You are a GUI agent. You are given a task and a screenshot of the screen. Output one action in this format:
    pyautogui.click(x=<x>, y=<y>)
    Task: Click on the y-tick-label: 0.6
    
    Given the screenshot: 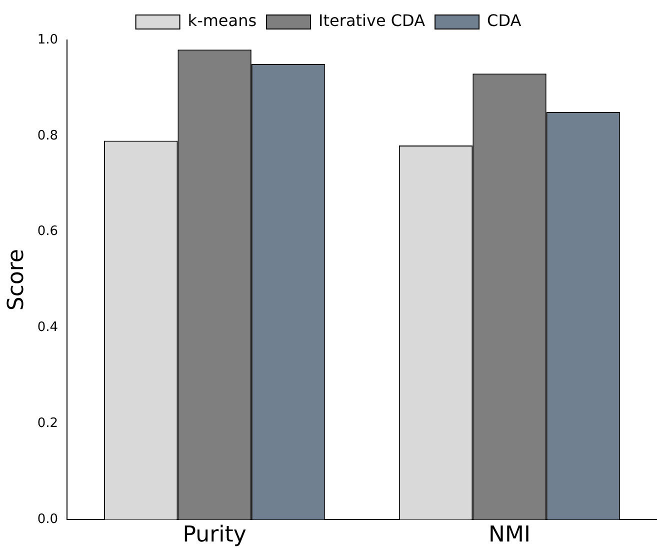 What is the action you would take?
    pyautogui.click(x=47, y=232)
    